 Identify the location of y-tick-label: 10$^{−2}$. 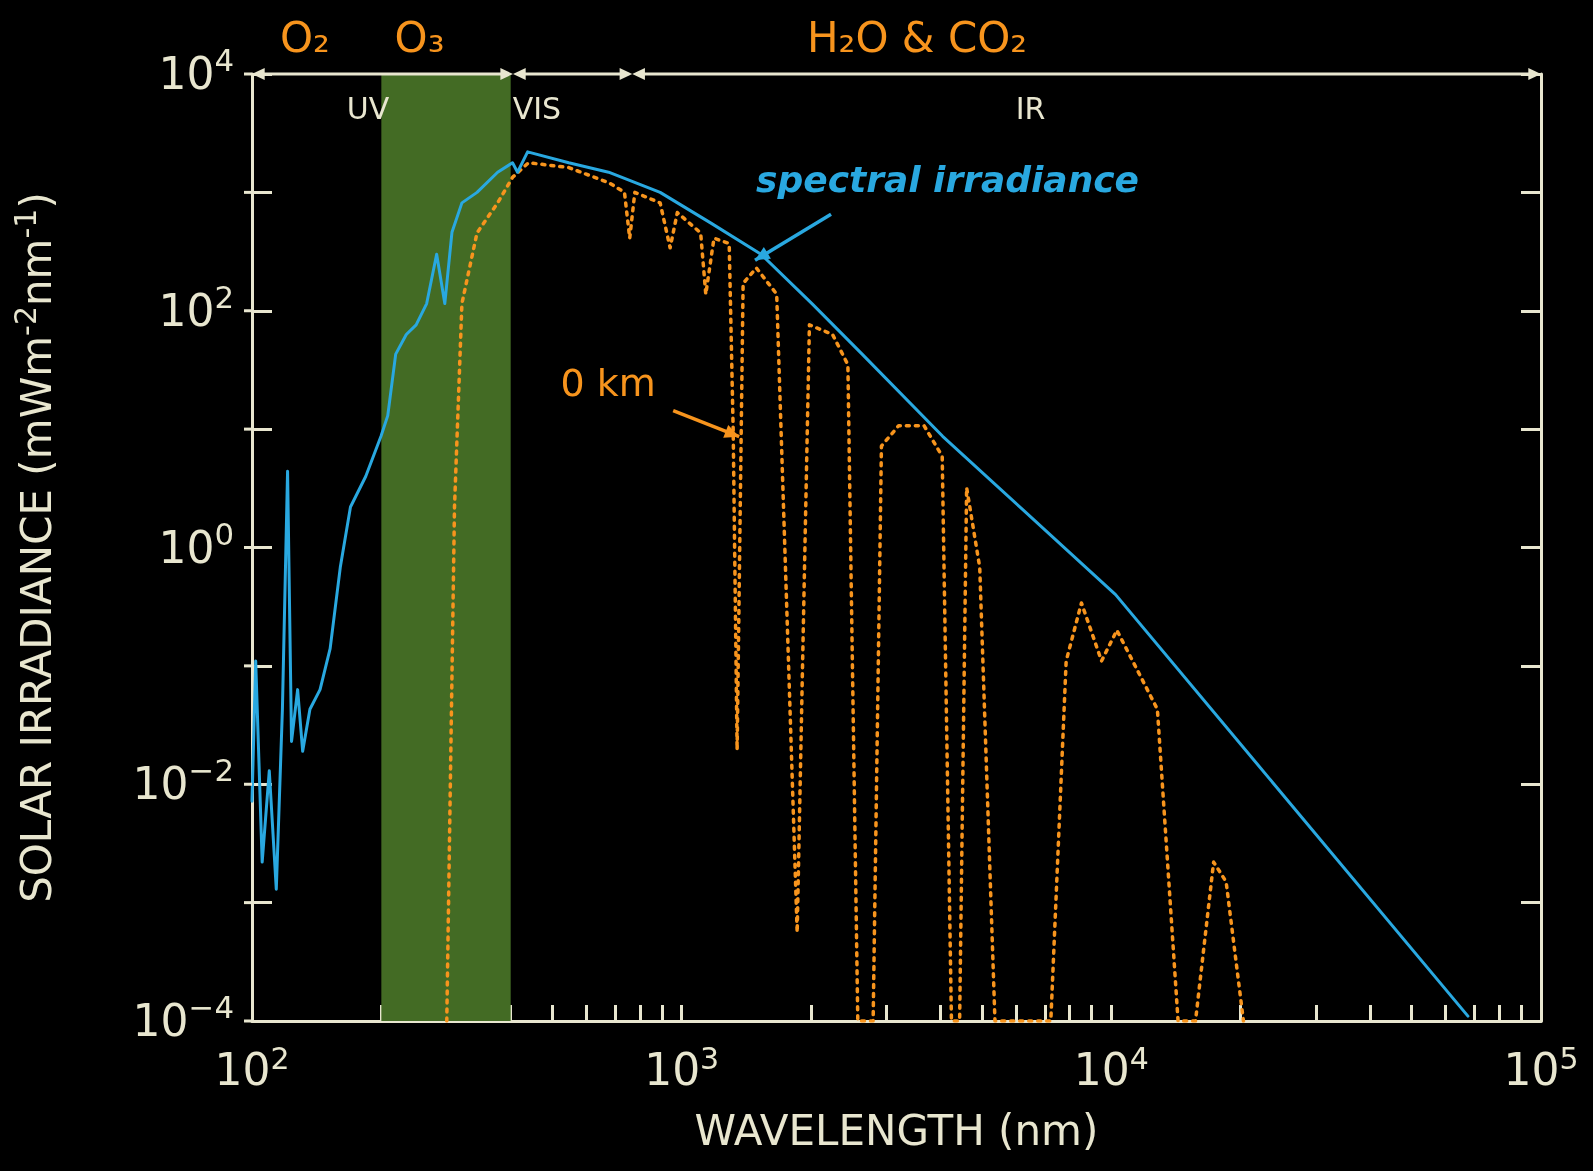
(183, 781).